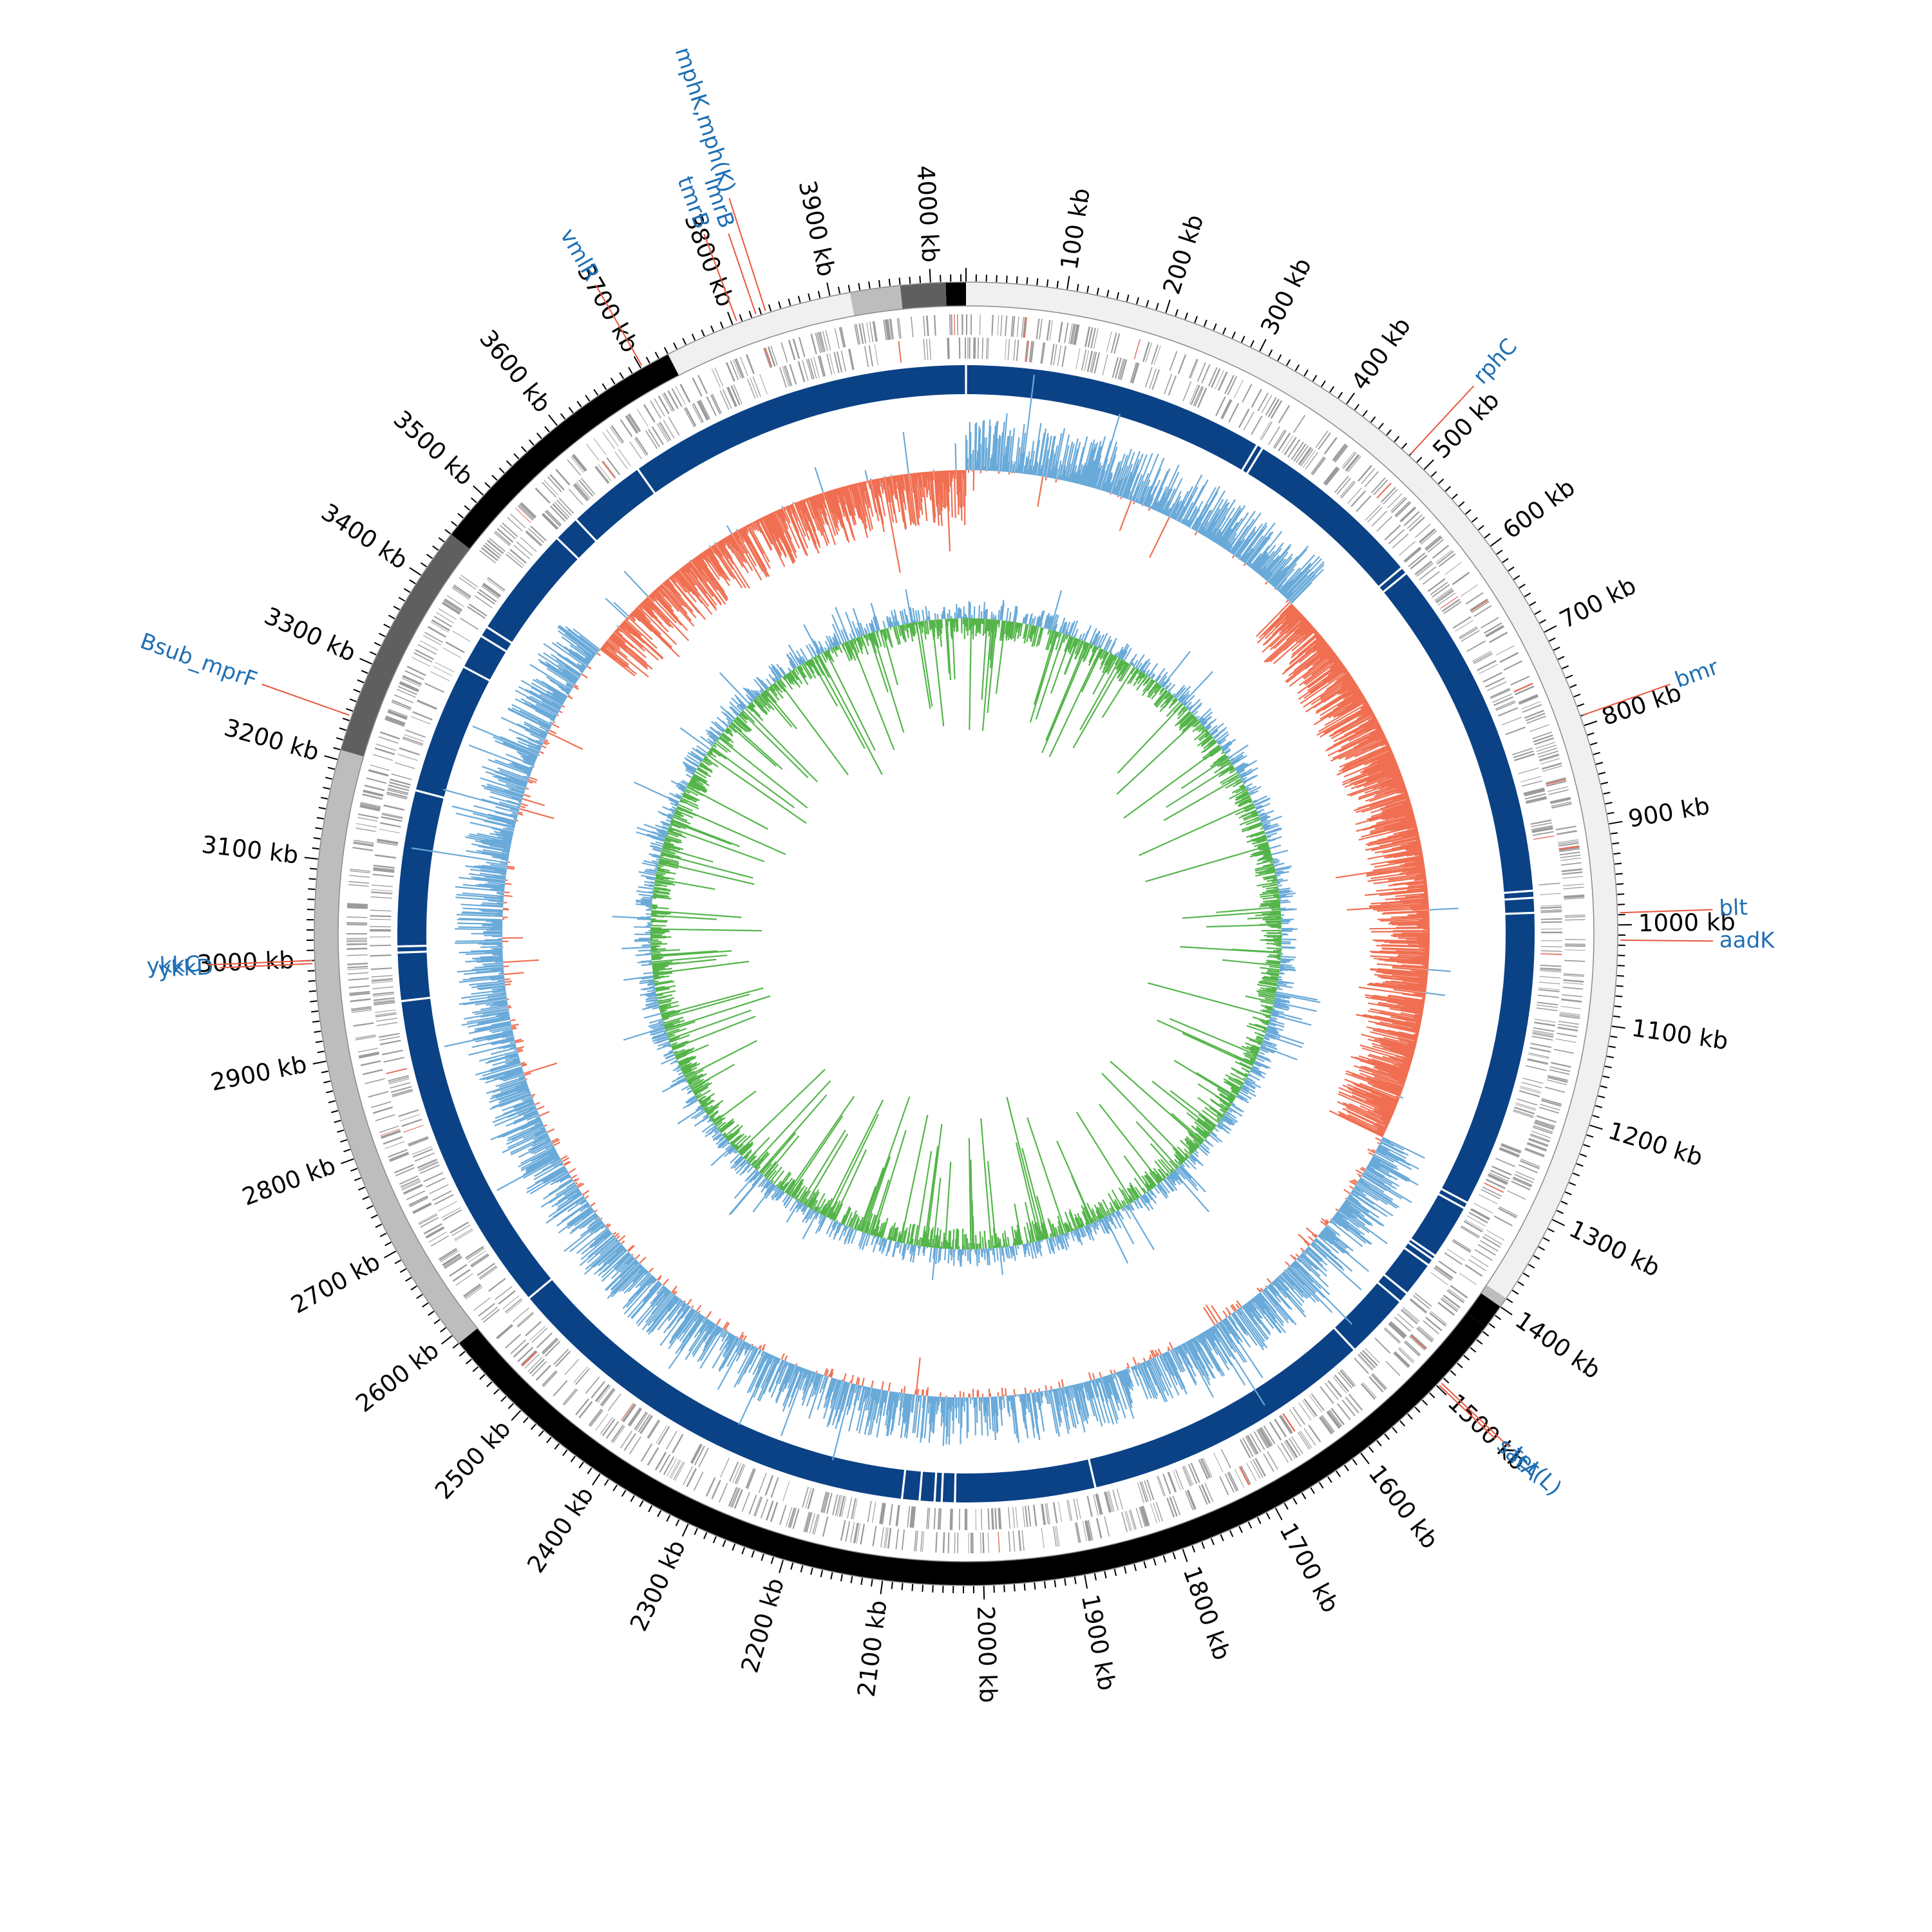  What do you see at coordinates (1207, 1613) in the screenshot?
I see `tick-label: 1800 kb` at bounding box center [1207, 1613].